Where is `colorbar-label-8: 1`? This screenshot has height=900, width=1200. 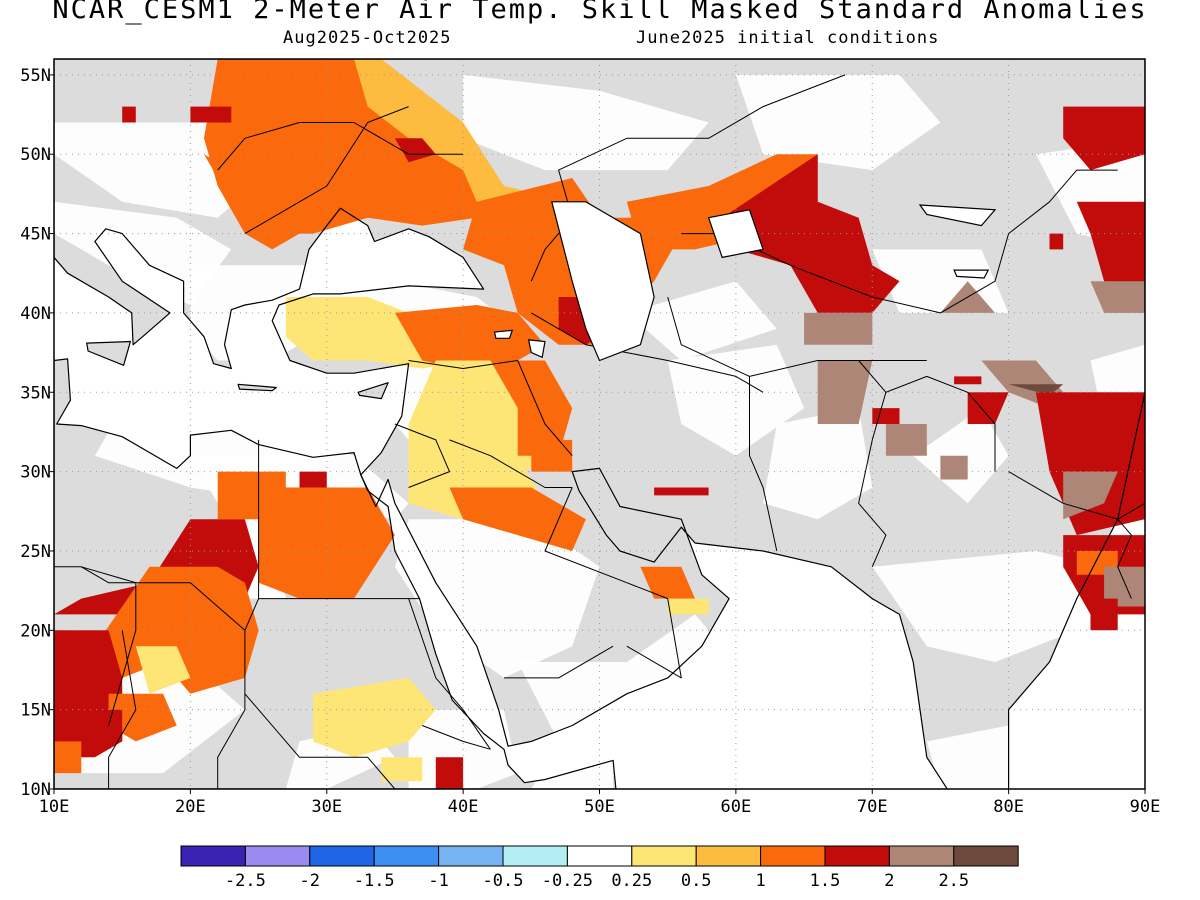 colorbar-label-8: 1 is located at coordinates (760, 881).